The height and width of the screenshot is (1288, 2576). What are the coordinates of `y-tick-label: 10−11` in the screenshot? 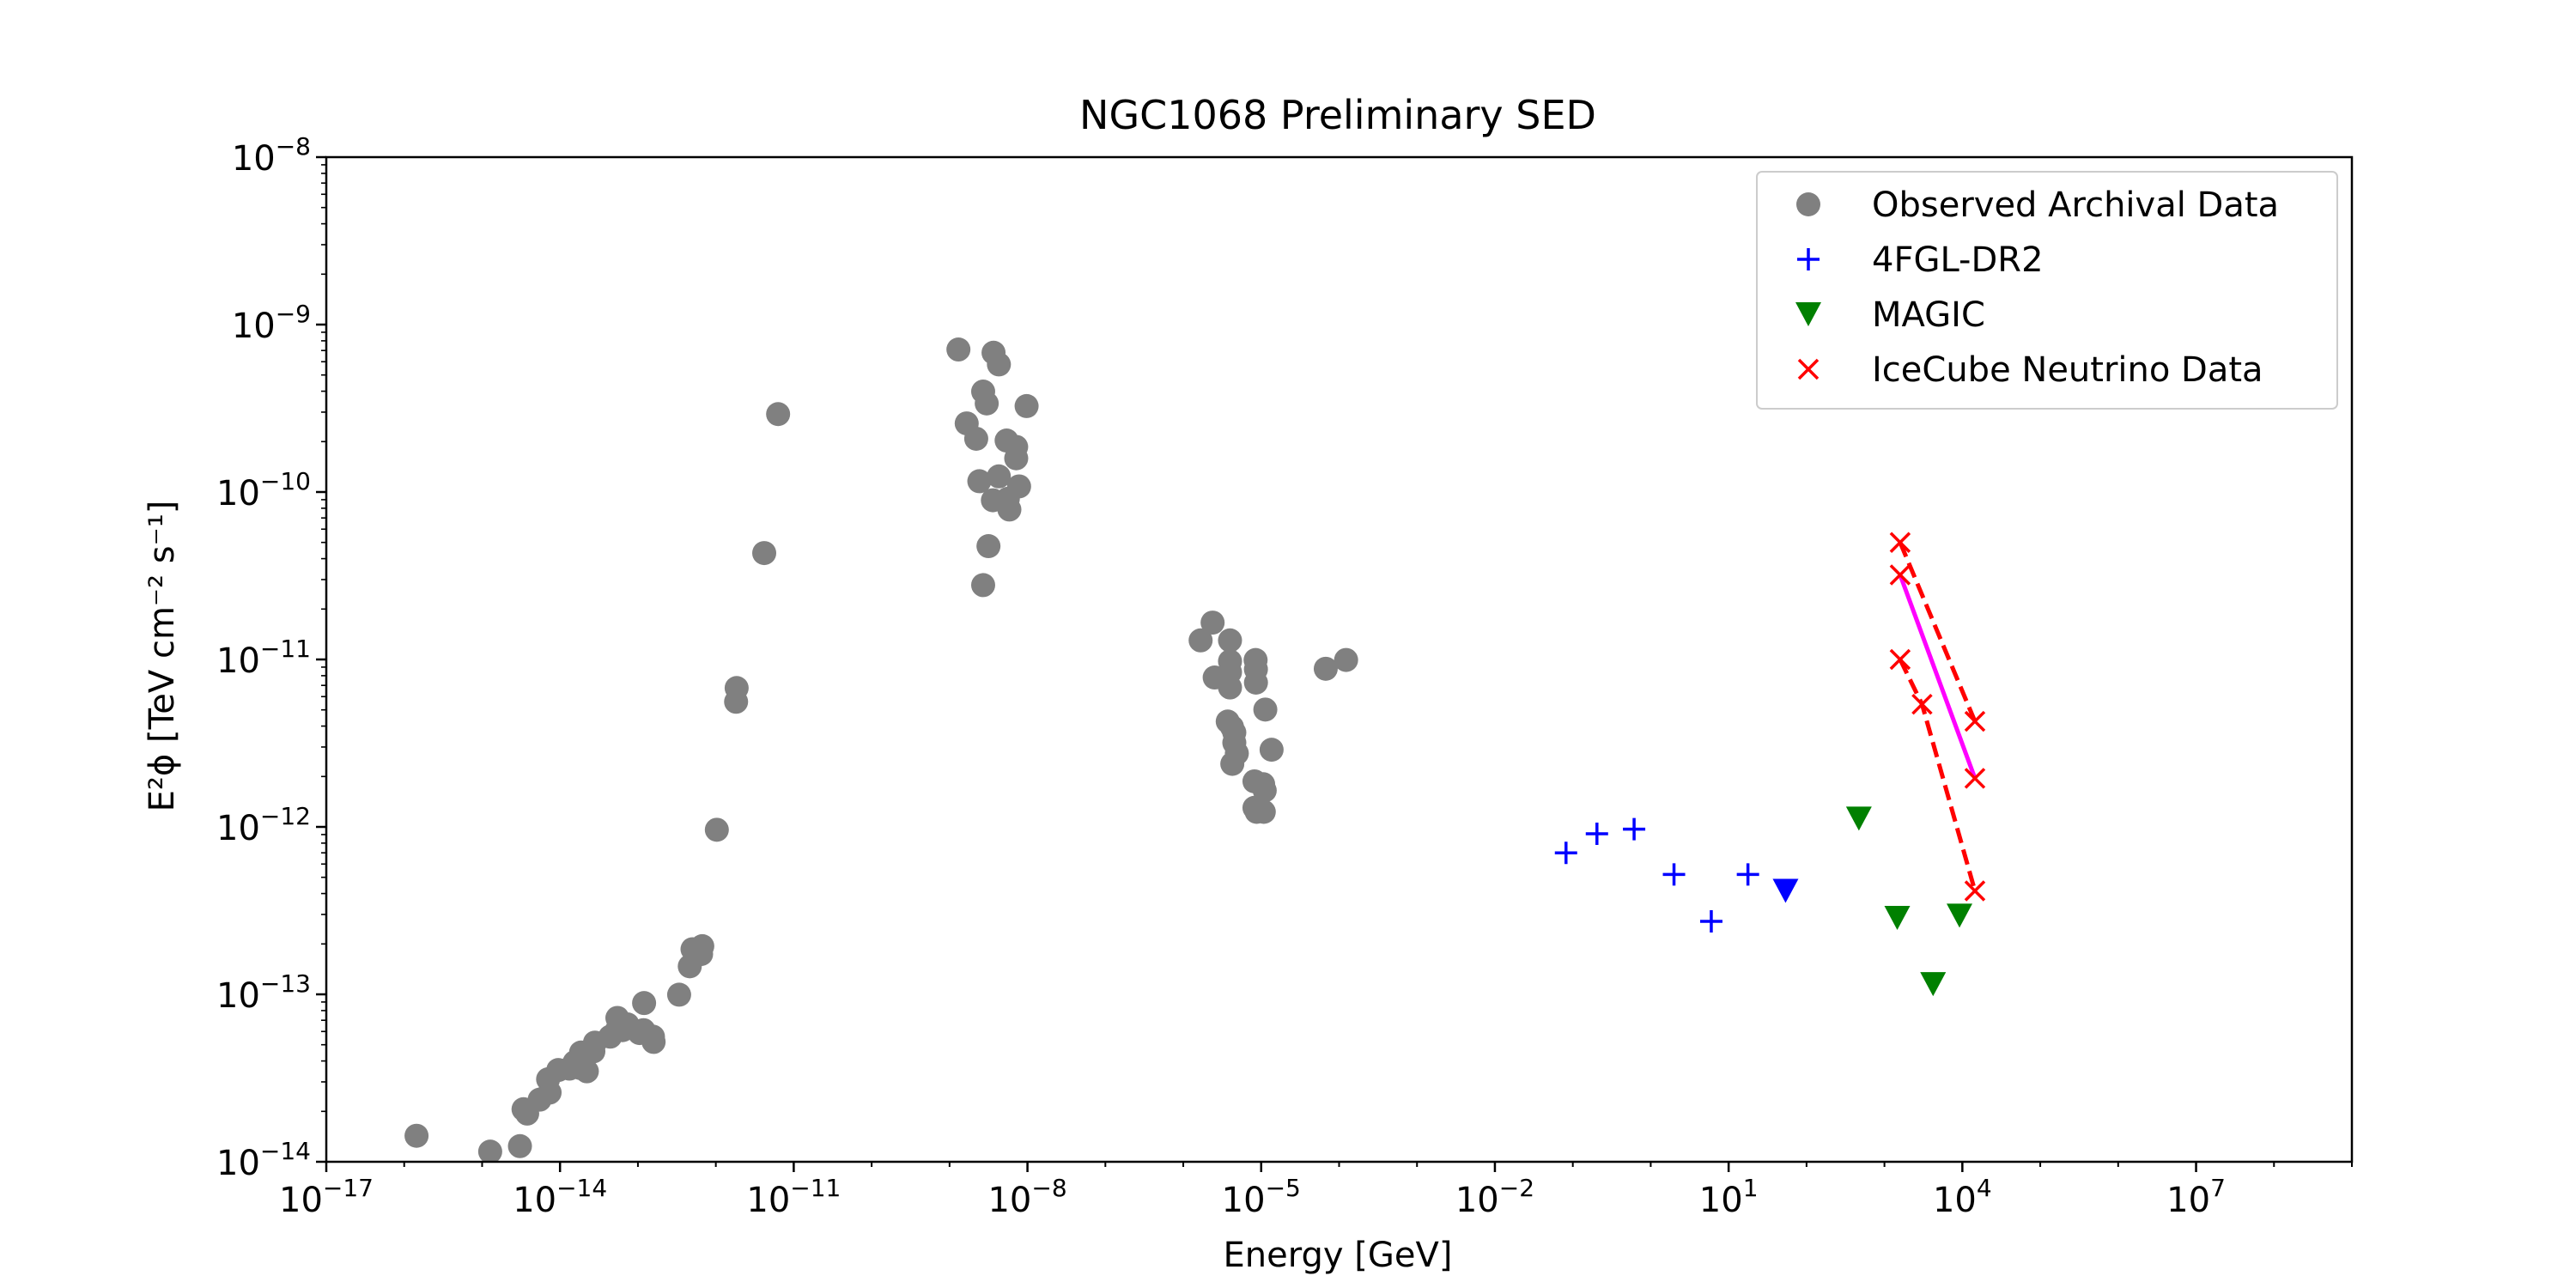 It's located at (263, 658).